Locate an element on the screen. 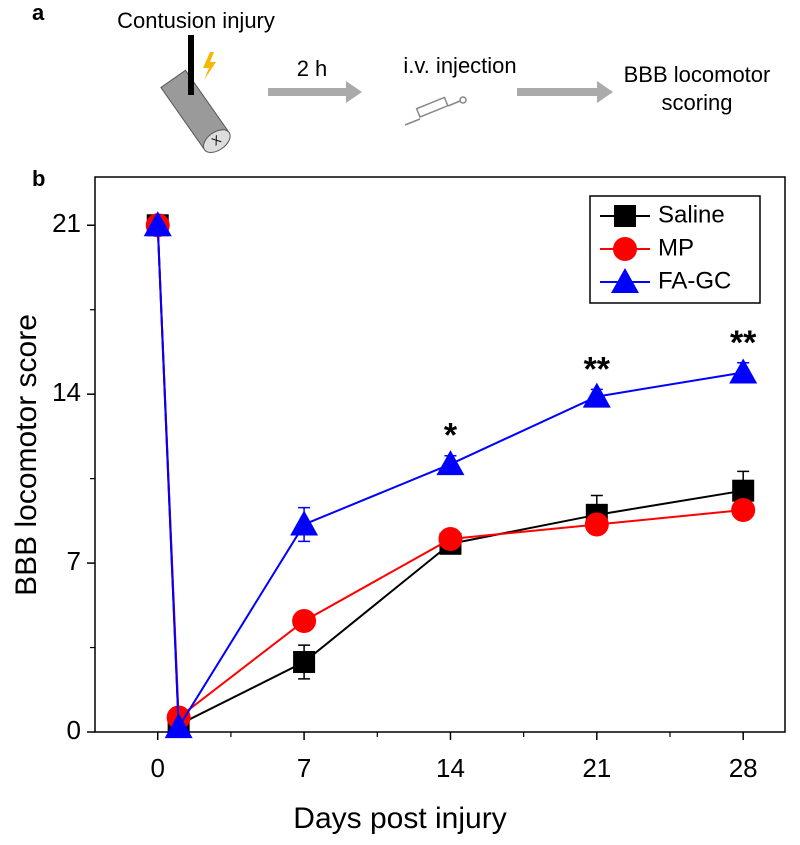  step-text: scoring is located at coordinates (697, 102).